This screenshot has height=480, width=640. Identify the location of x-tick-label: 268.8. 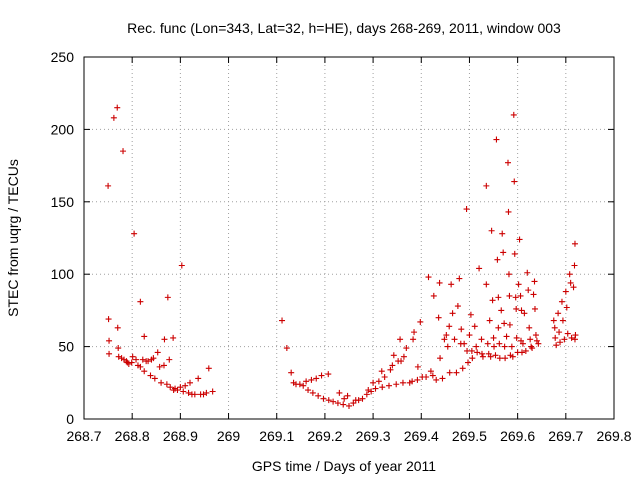
(132, 436).